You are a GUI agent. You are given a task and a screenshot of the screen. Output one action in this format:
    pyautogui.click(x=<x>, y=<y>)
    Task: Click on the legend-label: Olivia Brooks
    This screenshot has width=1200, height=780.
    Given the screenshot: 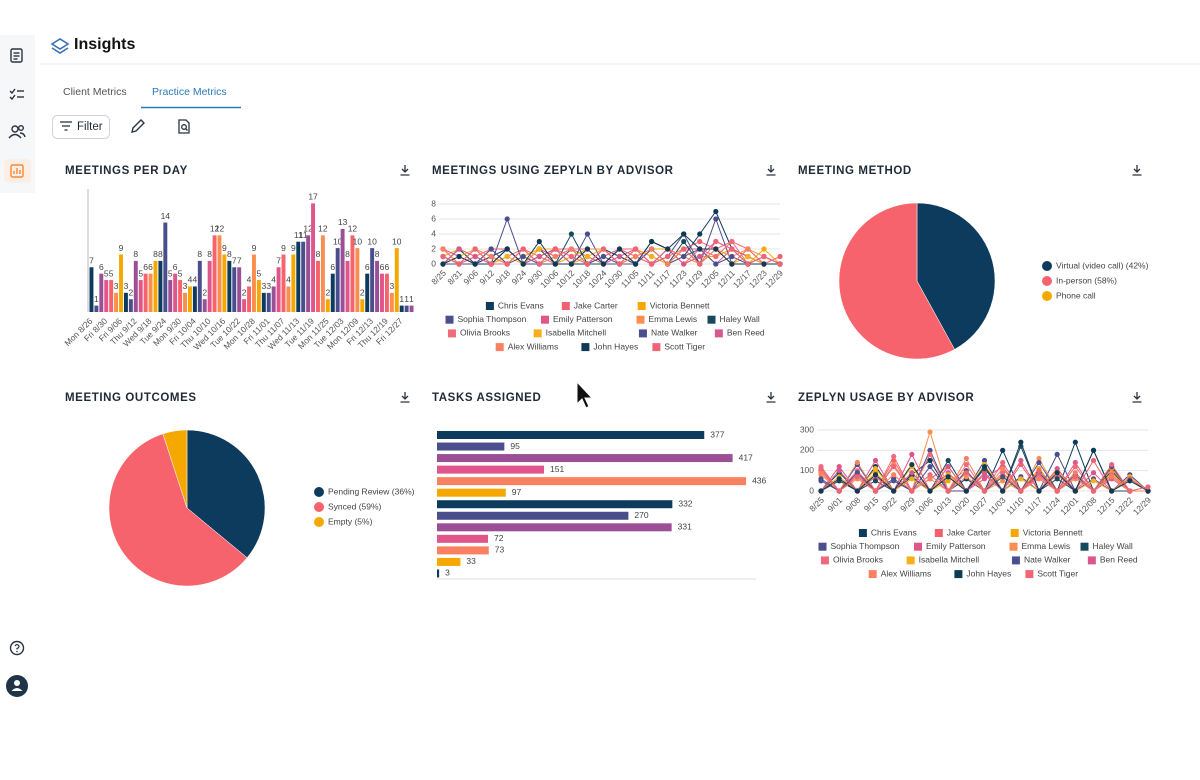 What is the action you would take?
    pyautogui.click(x=485, y=333)
    